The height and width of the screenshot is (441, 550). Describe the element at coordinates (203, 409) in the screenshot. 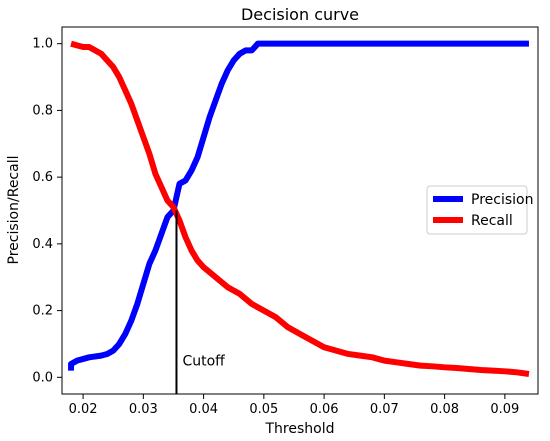

I see `x-tick-label: 0.04` at that location.